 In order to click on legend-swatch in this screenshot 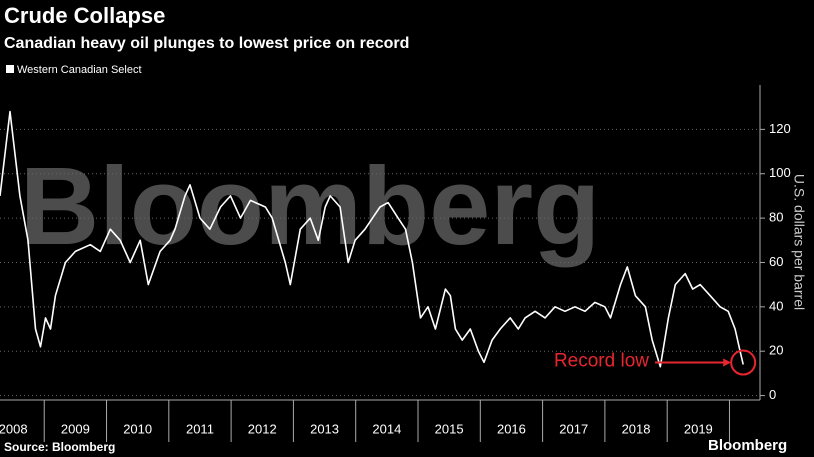, I will do `click(10, 69)`.